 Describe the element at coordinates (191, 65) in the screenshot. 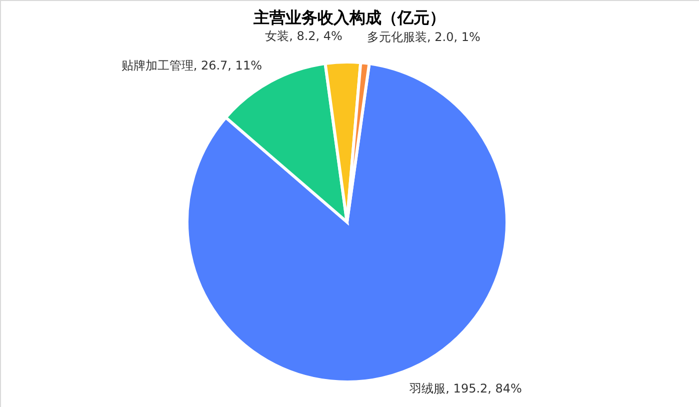

I see `slice-label: 贴牌加工管理, 26.7, 11%` at that location.